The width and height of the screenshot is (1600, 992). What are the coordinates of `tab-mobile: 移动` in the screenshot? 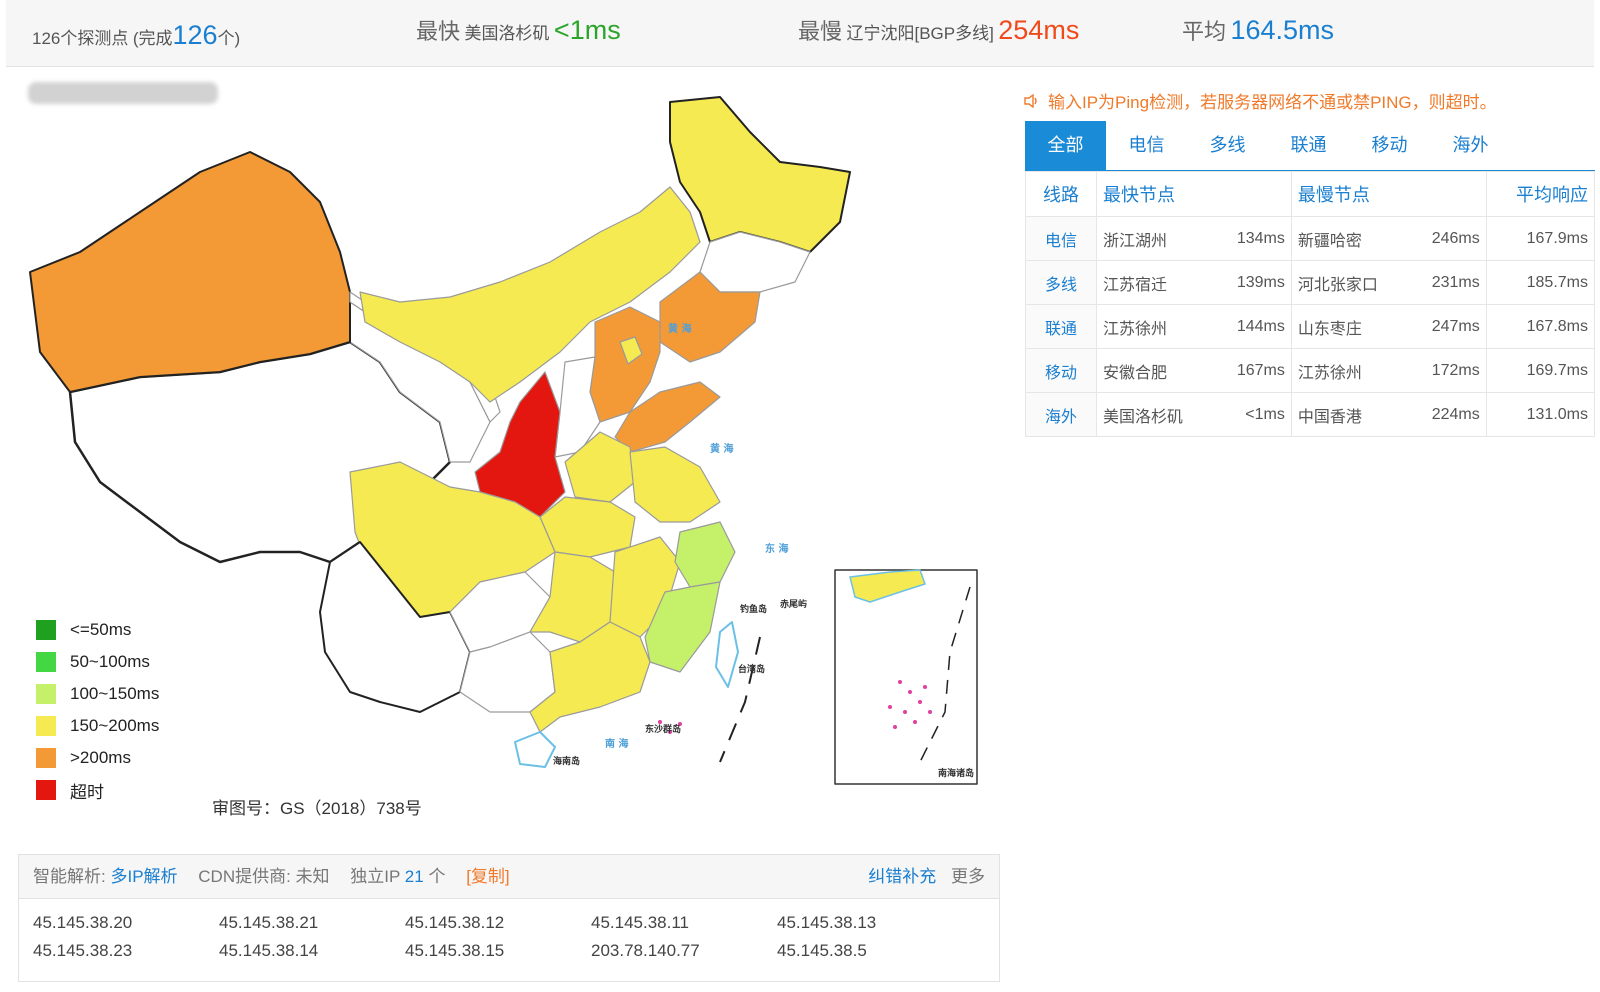 It's located at (1389, 145).